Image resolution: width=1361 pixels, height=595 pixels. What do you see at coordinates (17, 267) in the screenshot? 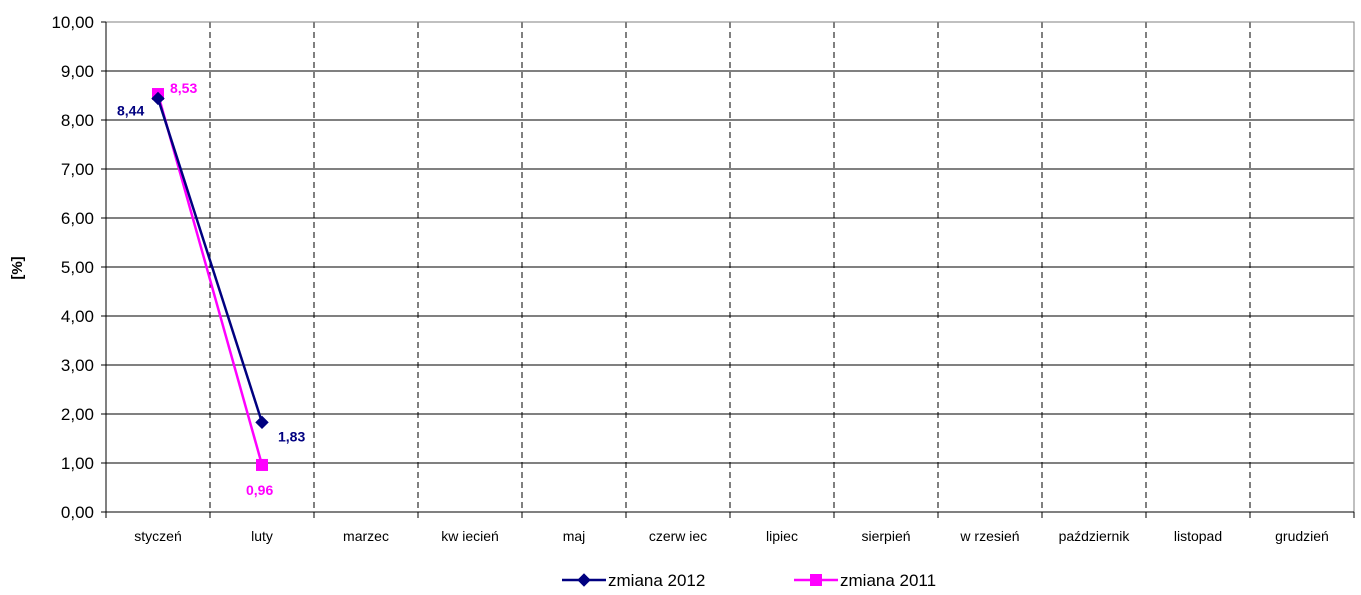
I see `y-axis-label: [%]` at bounding box center [17, 267].